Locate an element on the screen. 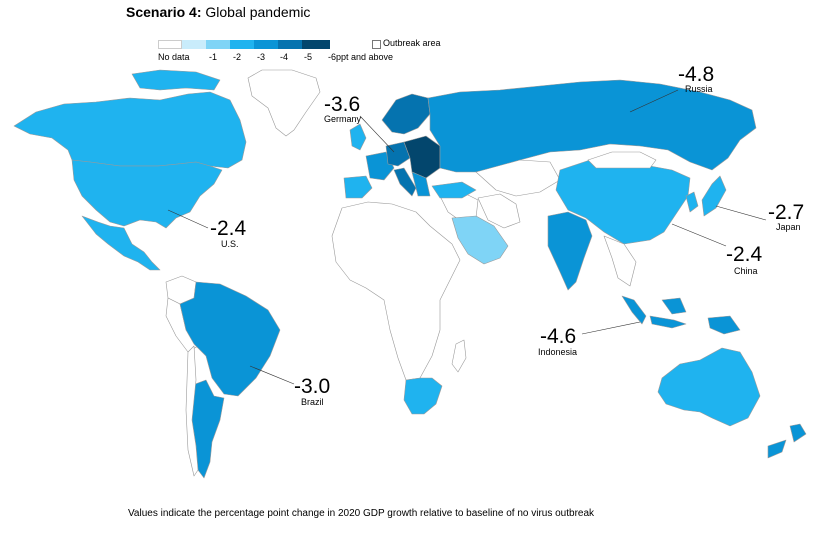 This screenshot has height=535, width=825. us-name: U.S. is located at coordinates (230, 244).